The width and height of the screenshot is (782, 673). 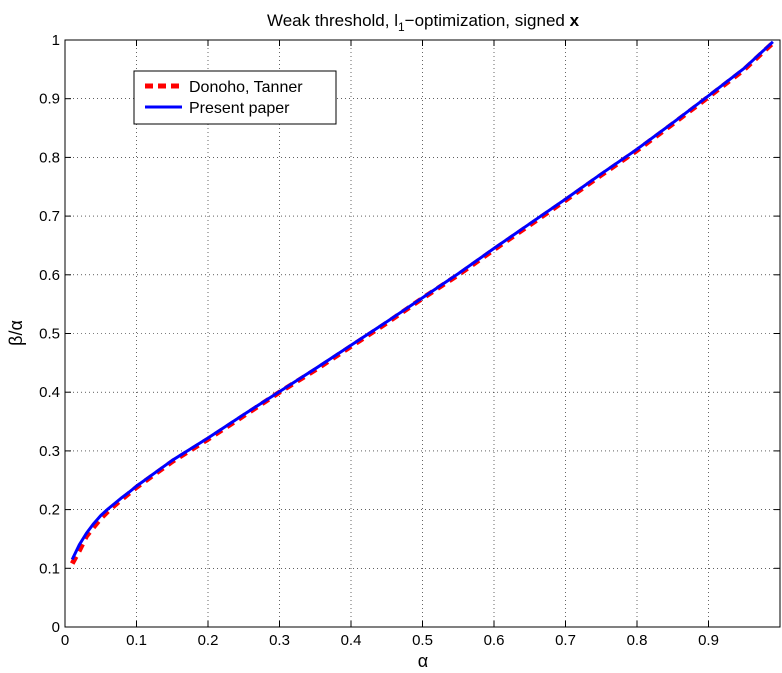 What do you see at coordinates (423, 661) in the screenshot?
I see `x-axis-label: α` at bounding box center [423, 661].